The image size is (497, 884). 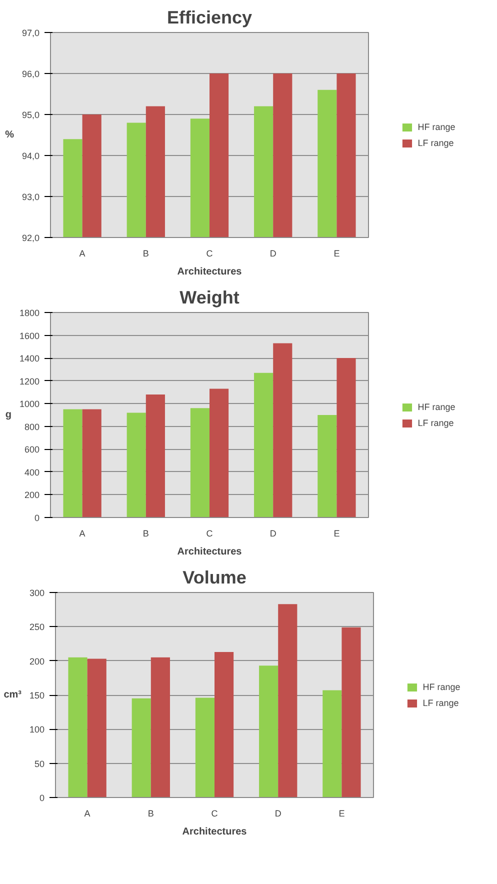 I want to click on chart-title: Efficiency, so click(x=209, y=18).